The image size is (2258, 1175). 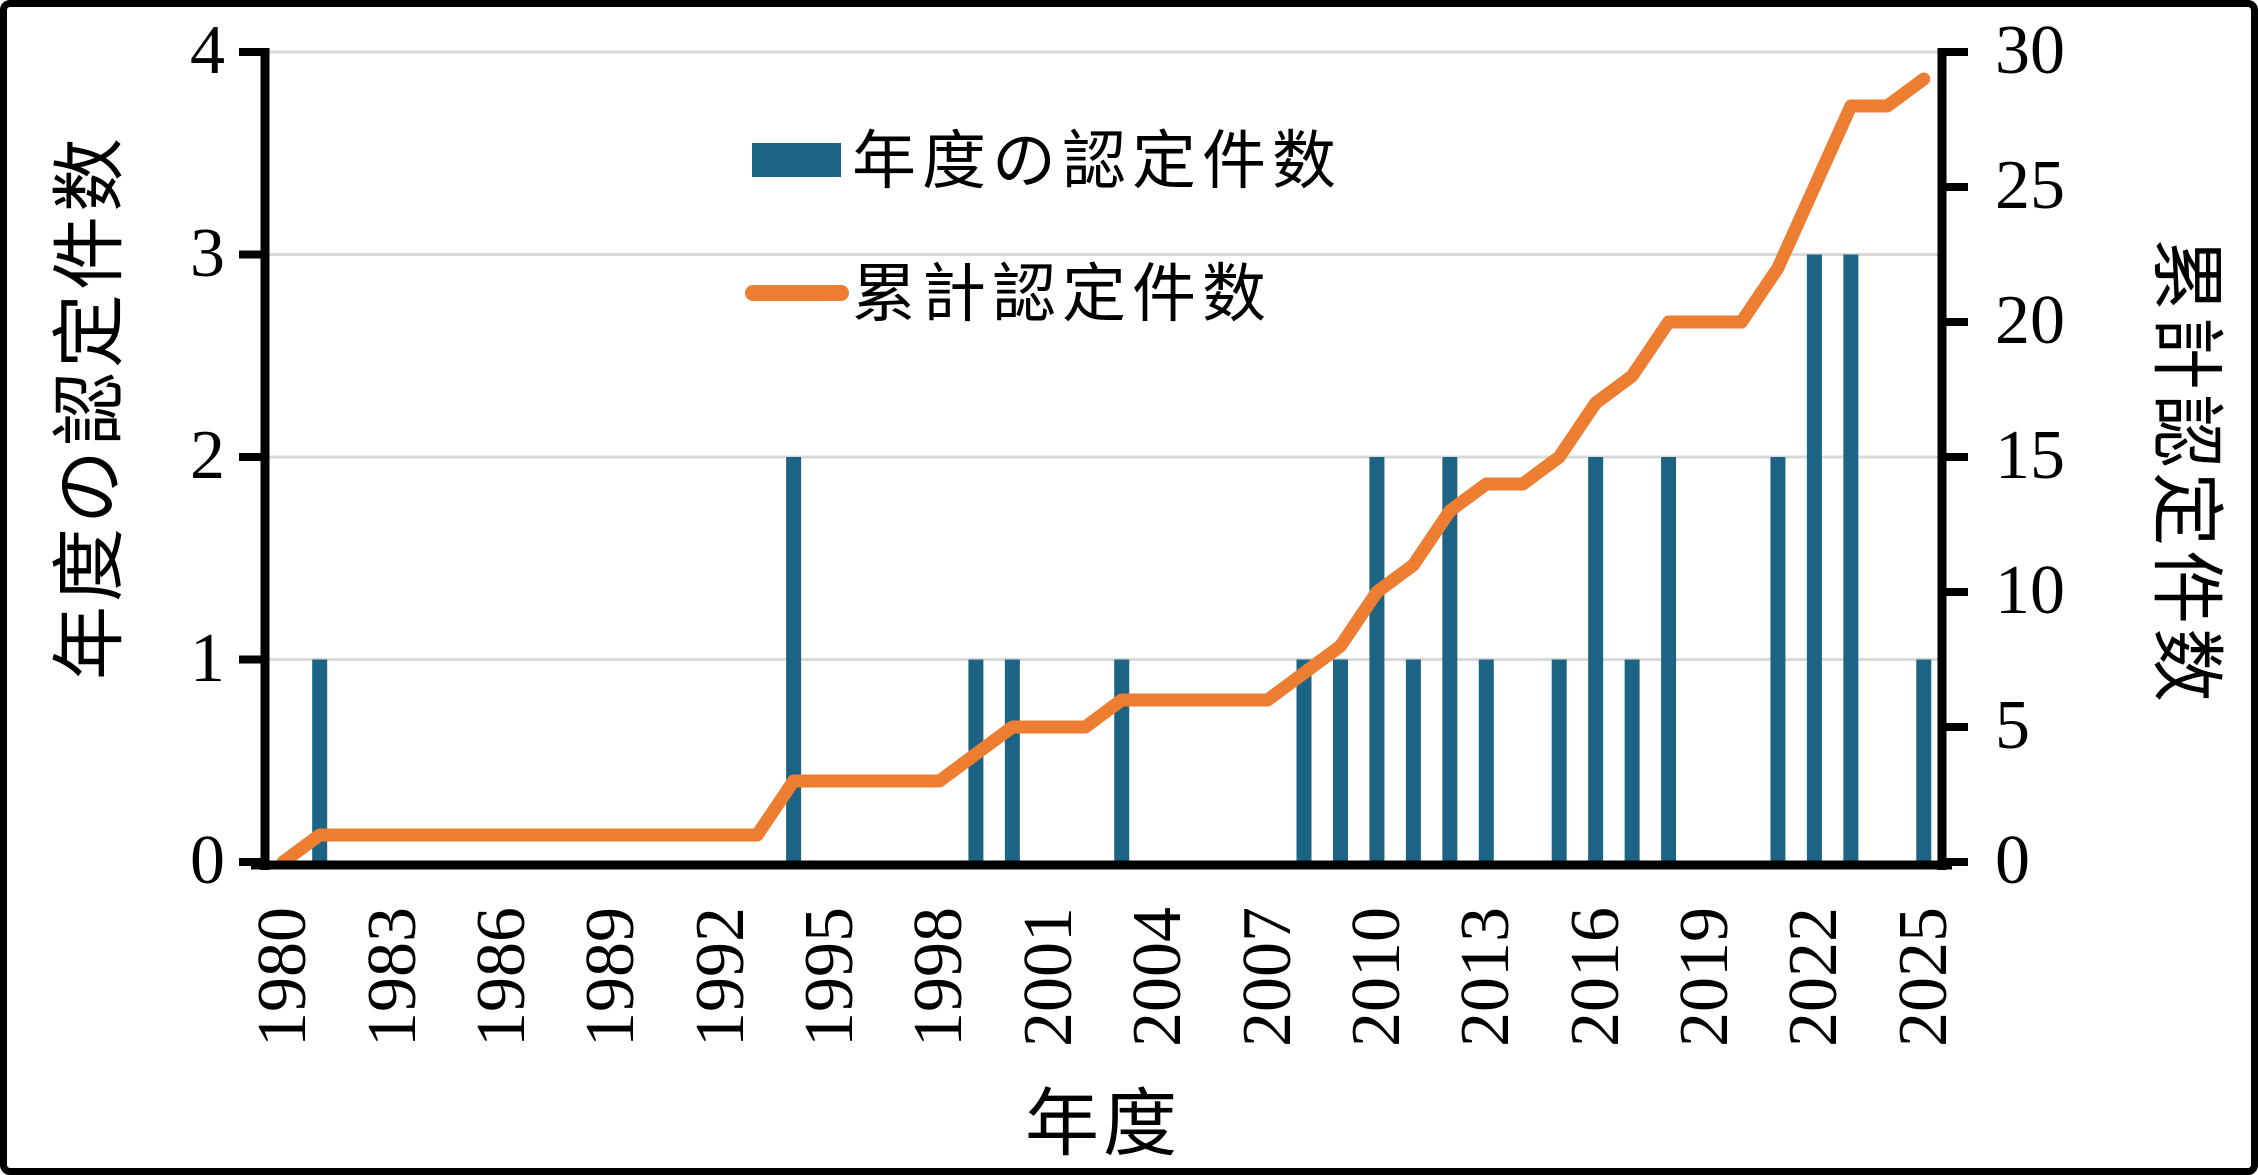 I want to click on bar-2000, so click(x=1012, y=760).